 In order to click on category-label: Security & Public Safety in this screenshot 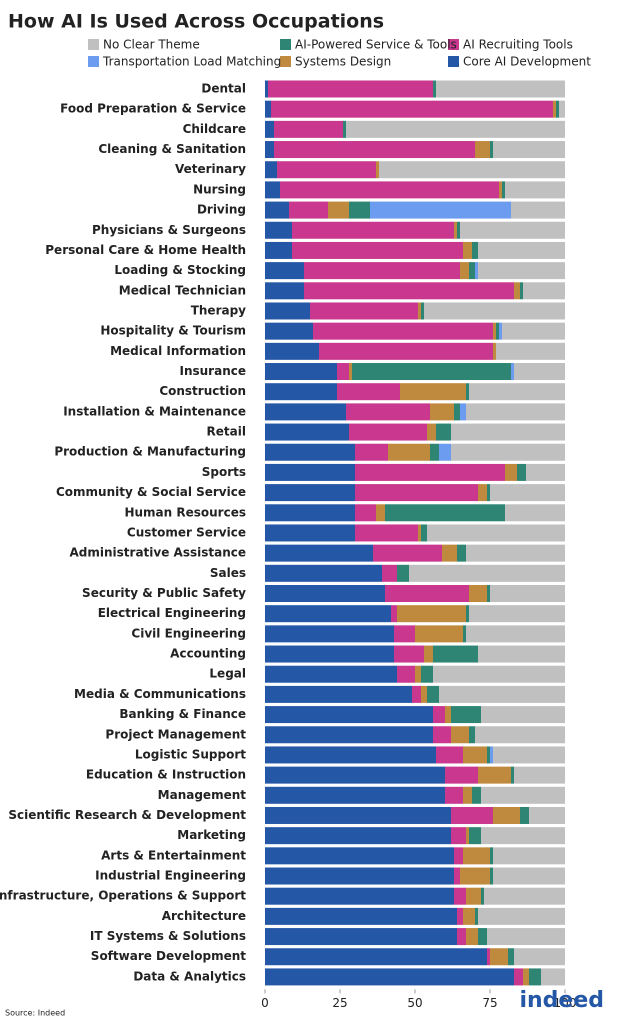, I will do `click(164, 593)`.